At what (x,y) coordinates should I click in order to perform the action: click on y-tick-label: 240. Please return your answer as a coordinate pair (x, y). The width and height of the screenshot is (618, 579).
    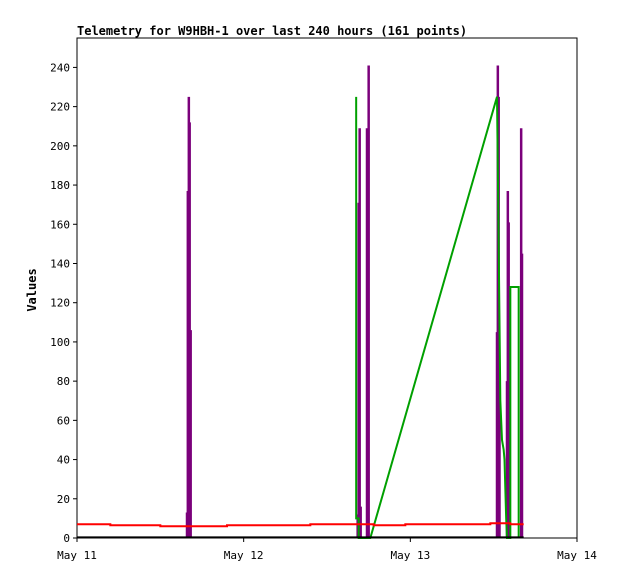
    Looking at the image, I should click on (60, 67).